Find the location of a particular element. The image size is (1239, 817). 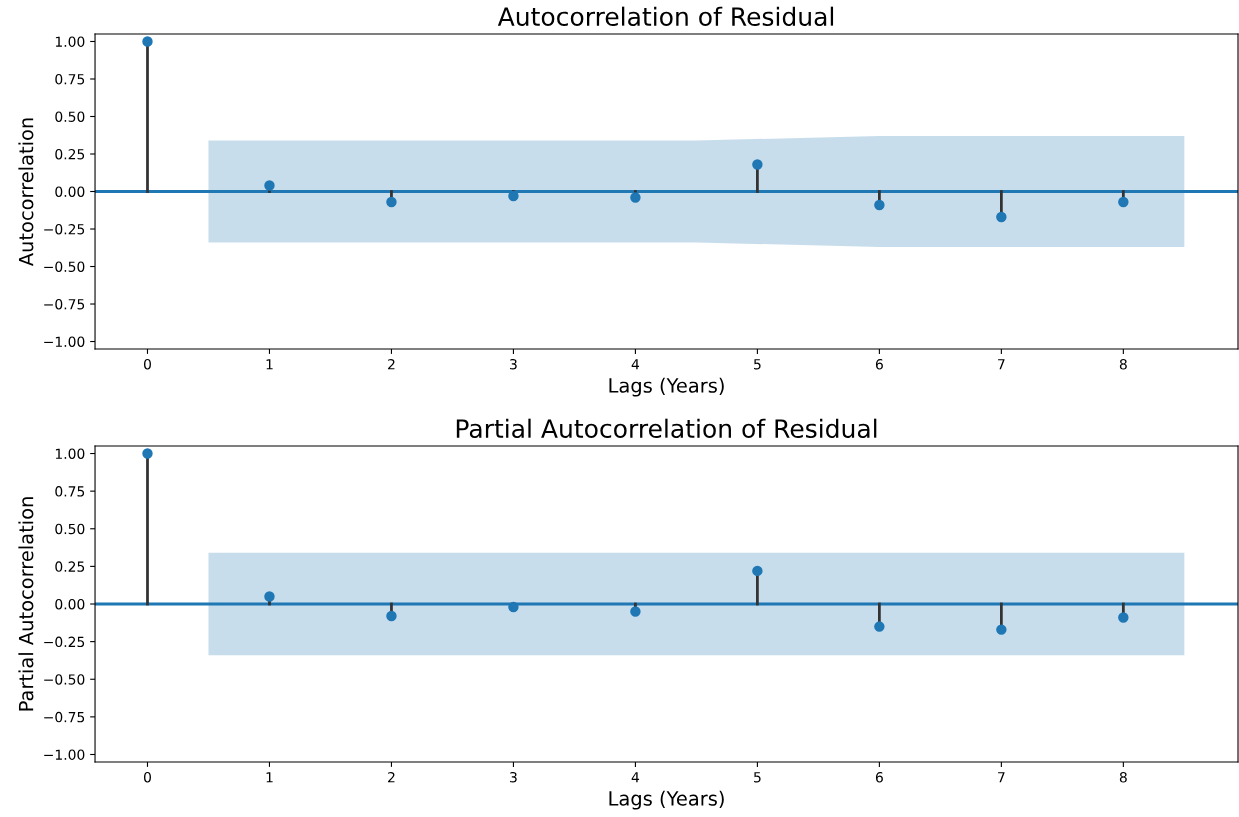

chart-title: Partial Autocorrelation of Residual is located at coordinates (666, 428).